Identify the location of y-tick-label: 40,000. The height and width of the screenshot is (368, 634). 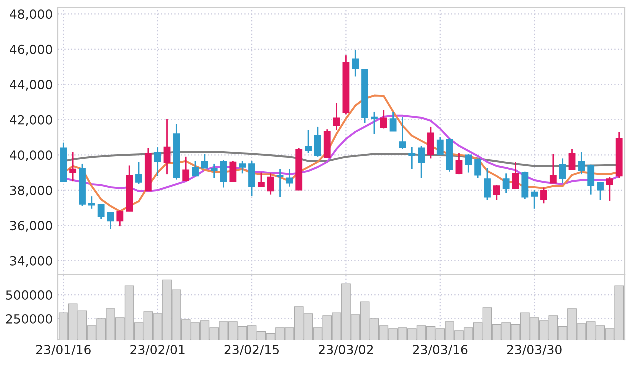
(31, 156).